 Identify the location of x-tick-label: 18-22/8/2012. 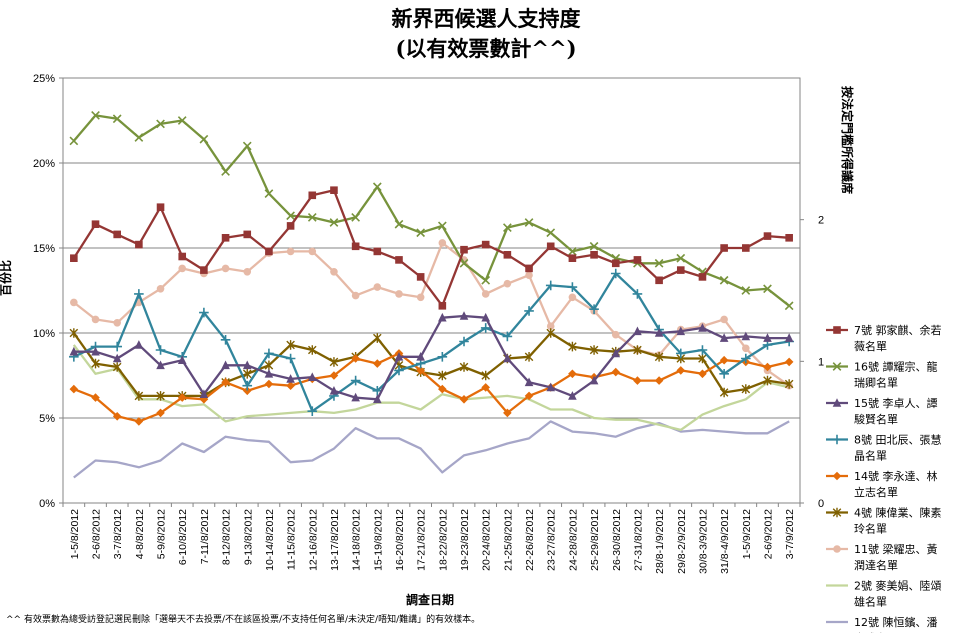
(443, 540).